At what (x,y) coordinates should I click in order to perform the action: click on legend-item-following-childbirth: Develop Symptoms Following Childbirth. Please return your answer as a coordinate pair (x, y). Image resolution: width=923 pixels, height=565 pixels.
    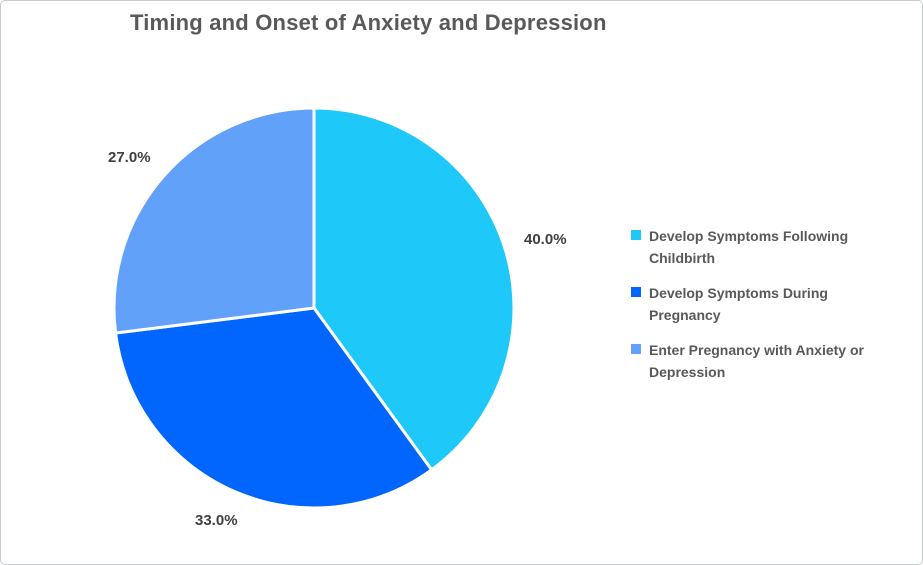
    Looking at the image, I should click on (765, 247).